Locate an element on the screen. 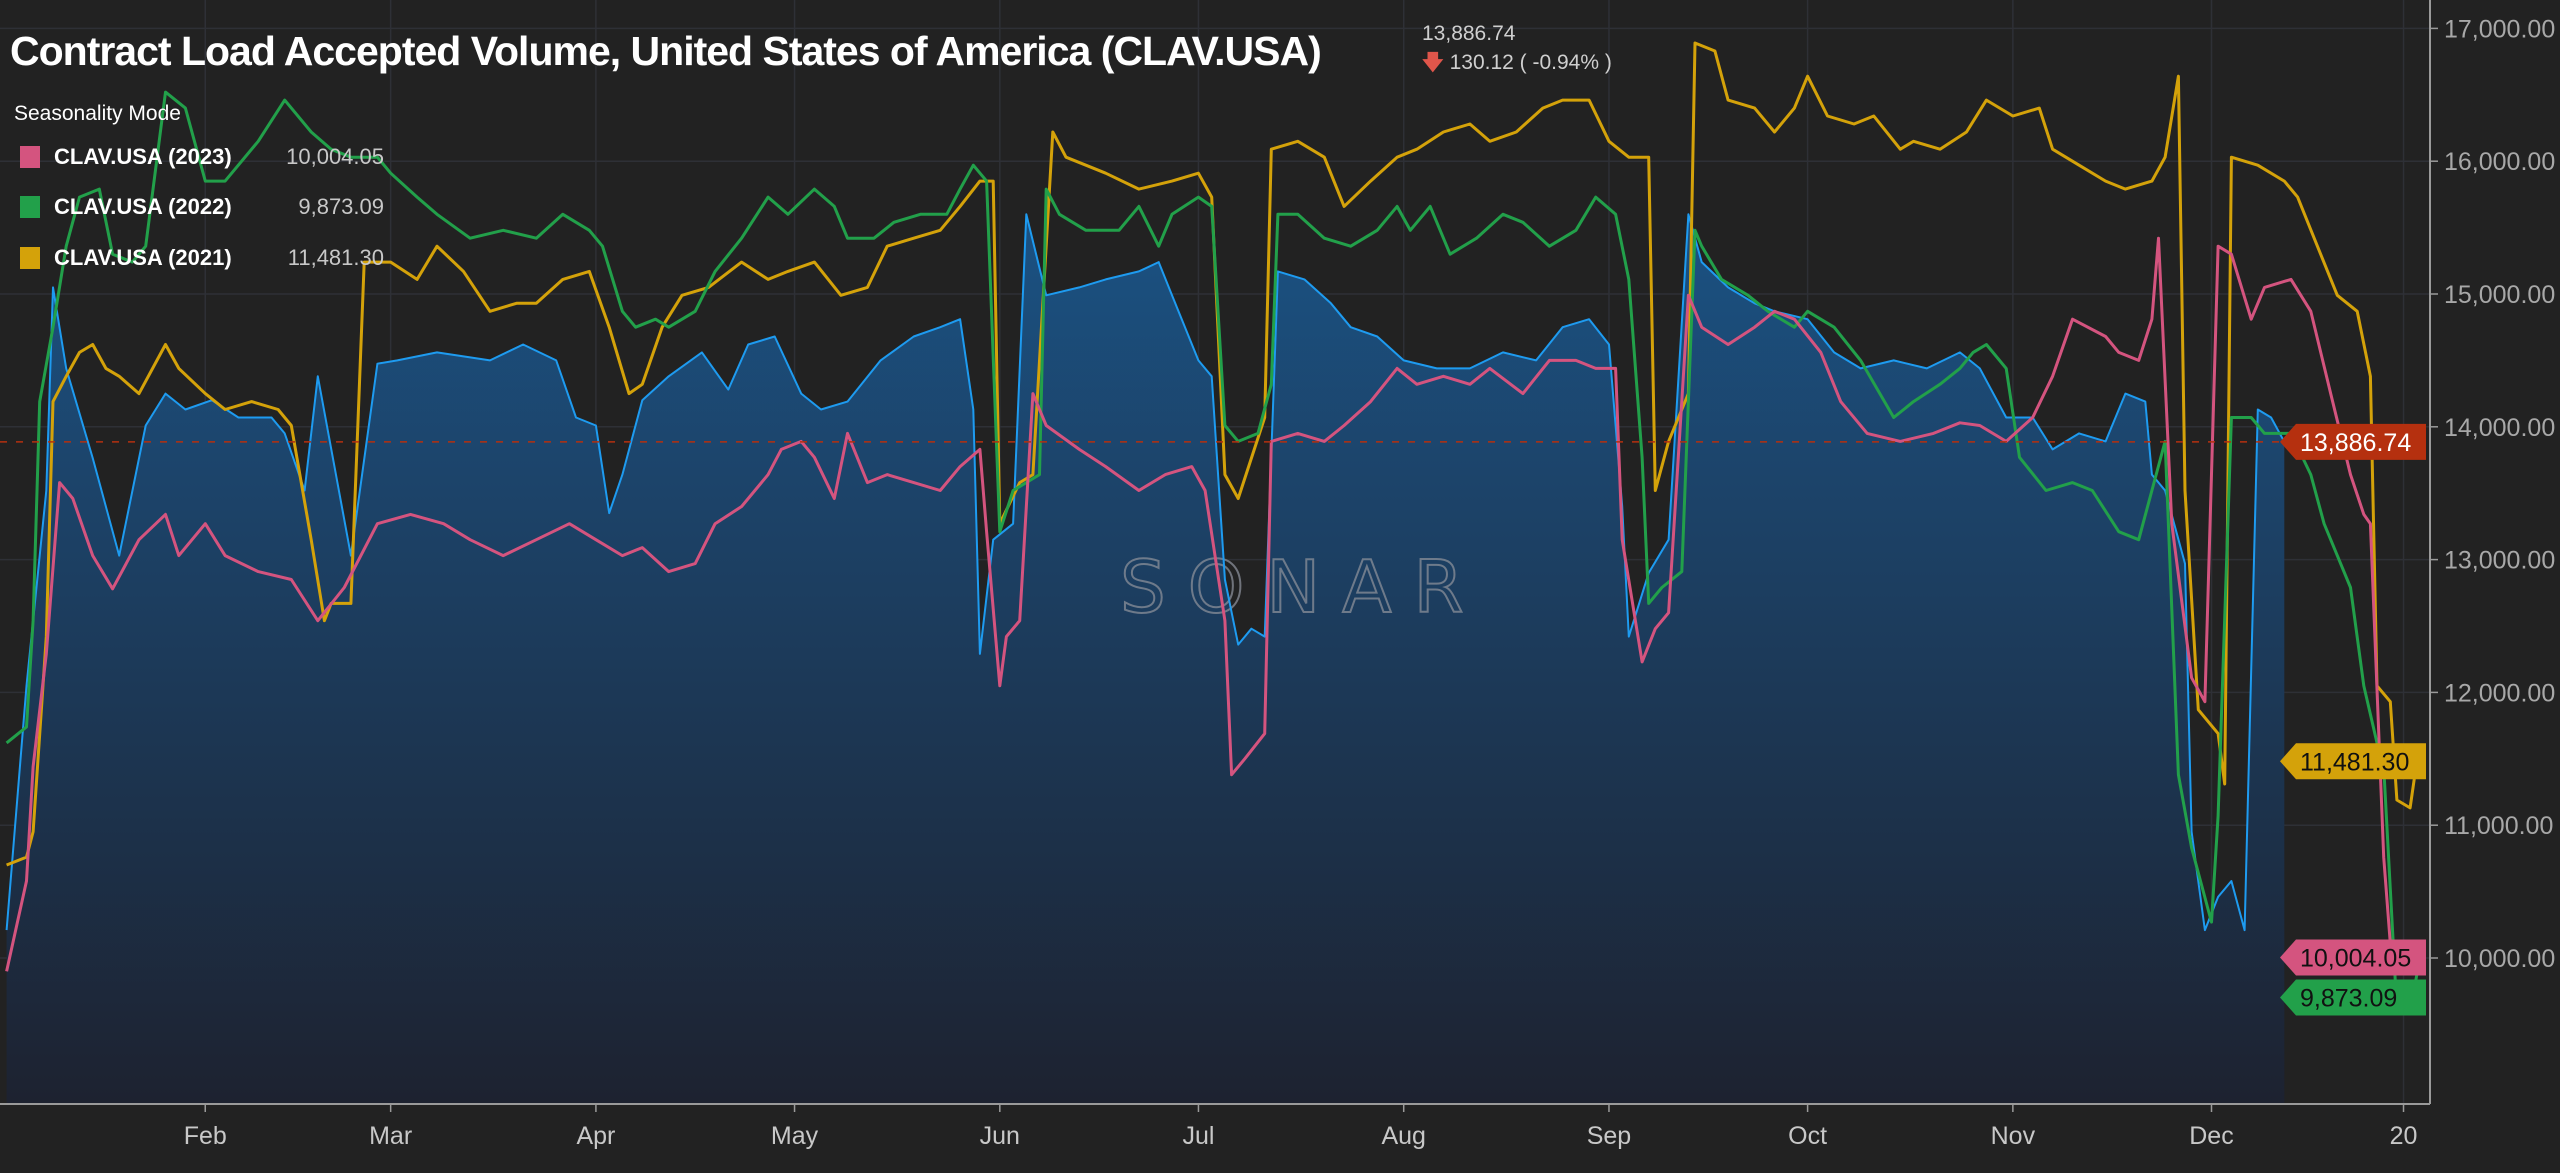  x-tick-label: Oct is located at coordinates (1807, 1136).